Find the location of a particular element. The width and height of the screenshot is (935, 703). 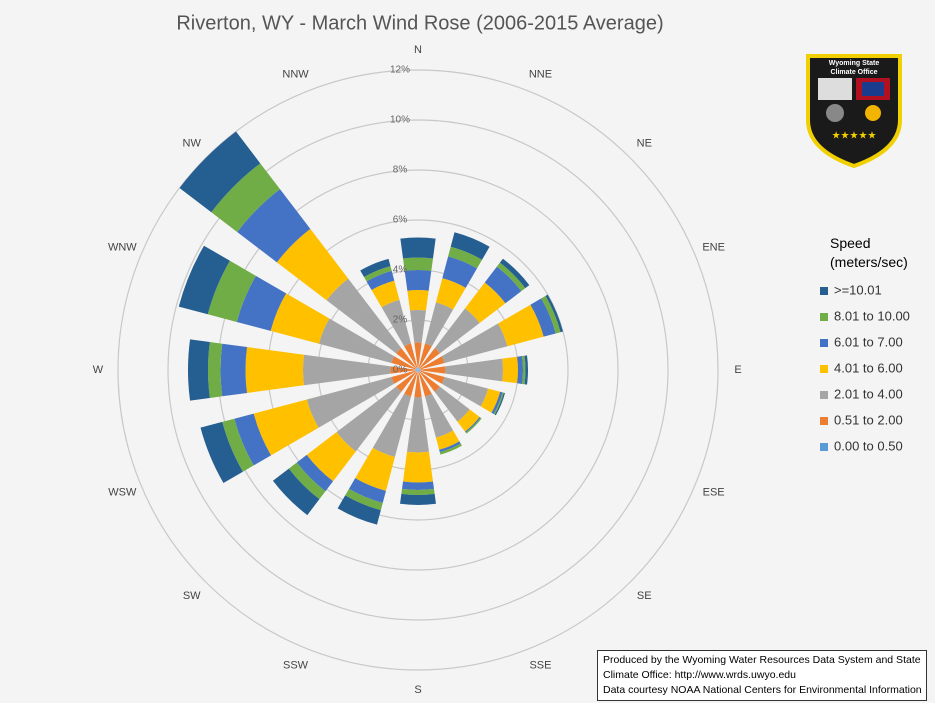

direction-label: SSE is located at coordinates (540, 666).